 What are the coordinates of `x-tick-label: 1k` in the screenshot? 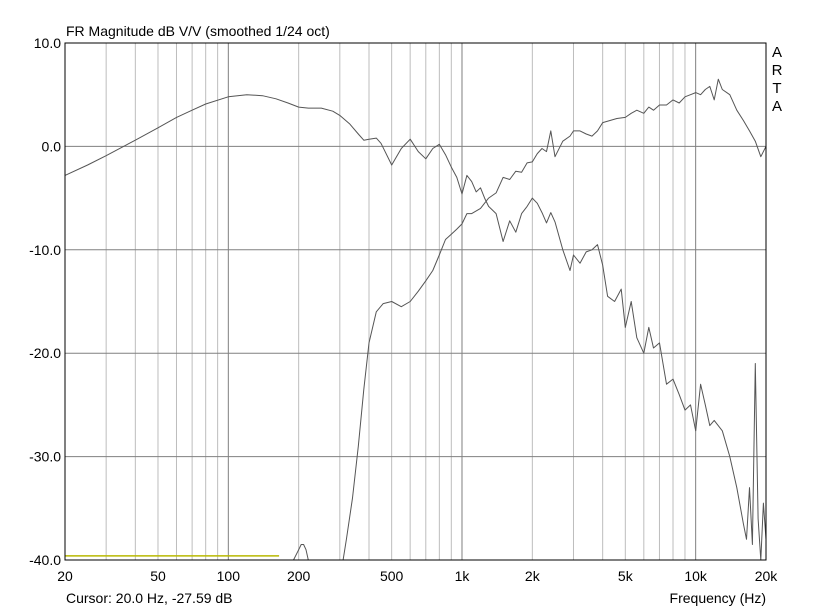 It's located at (463, 576).